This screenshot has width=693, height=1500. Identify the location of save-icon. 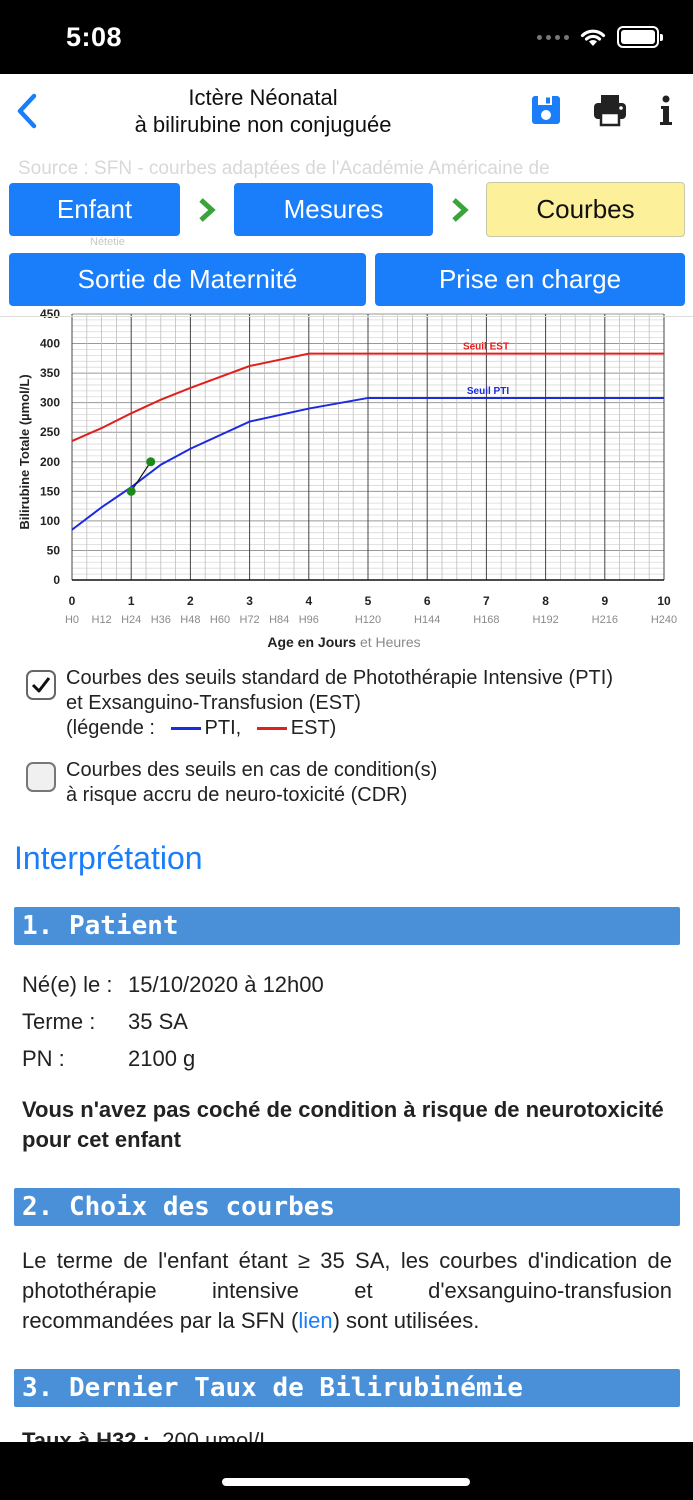
(546, 110).